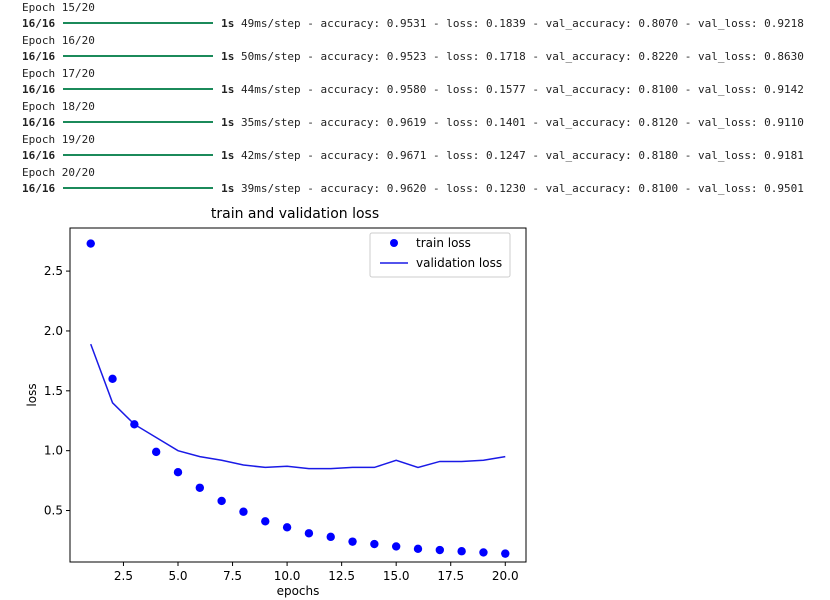 This screenshot has width=830, height=600. What do you see at coordinates (53, 391) in the screenshot?
I see `y-tick-label: 1.5` at bounding box center [53, 391].